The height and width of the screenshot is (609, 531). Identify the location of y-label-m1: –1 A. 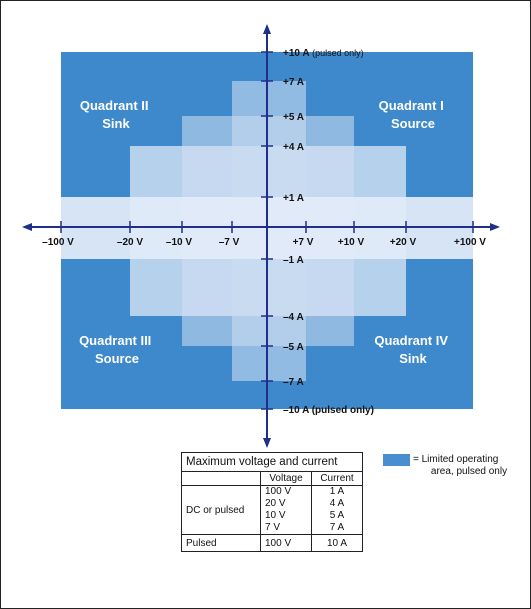
(293, 260).